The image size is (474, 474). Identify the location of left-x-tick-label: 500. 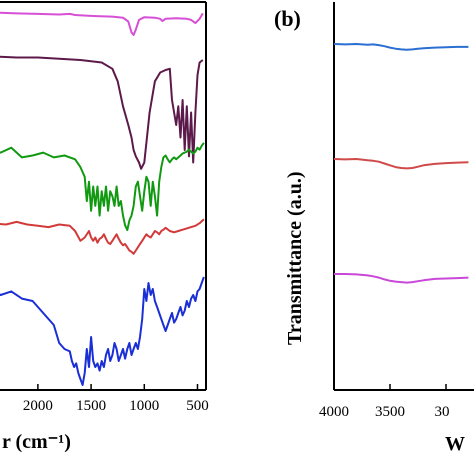
(197, 406).